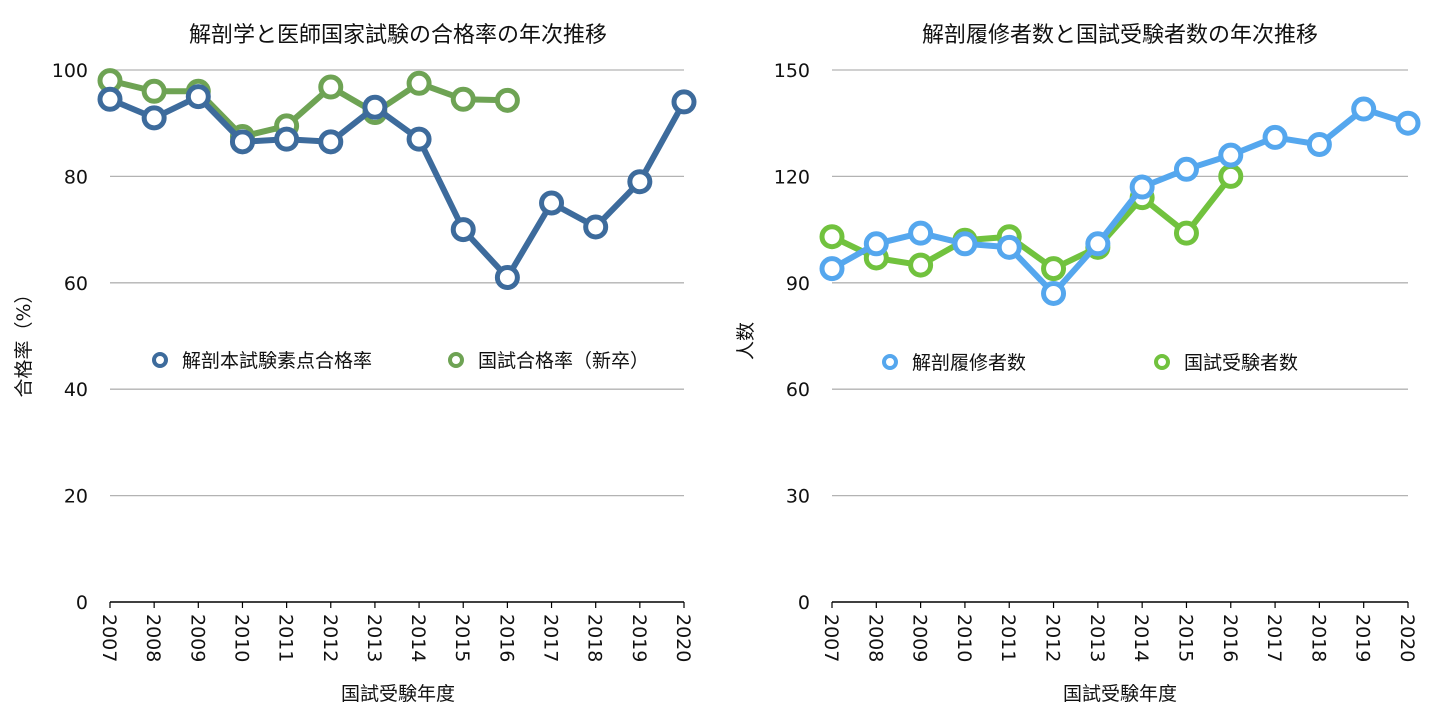 Image resolution: width=1444 pixels, height=714 pixels. I want to click on y-tick-label: 90, so click(798, 284).